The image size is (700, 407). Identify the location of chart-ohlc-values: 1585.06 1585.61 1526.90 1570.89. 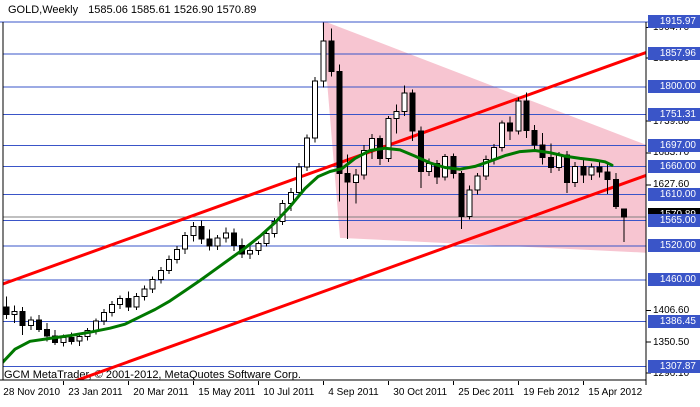
(172, 10).